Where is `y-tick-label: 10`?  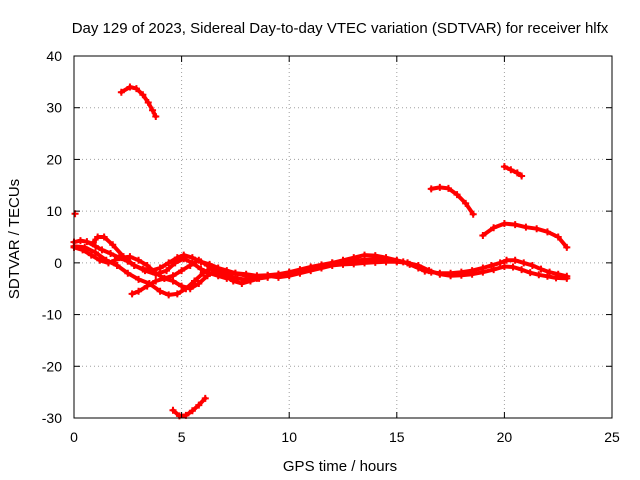 y-tick-label: 10 is located at coordinates (54, 211).